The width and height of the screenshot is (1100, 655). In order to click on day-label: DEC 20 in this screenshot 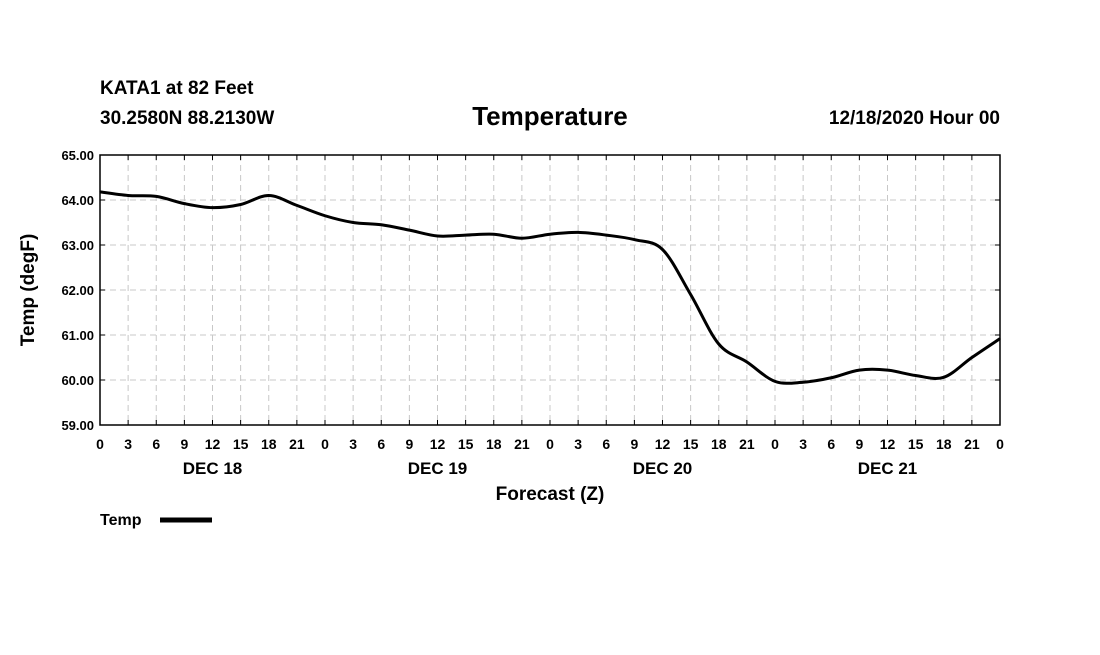, I will do `click(663, 468)`.